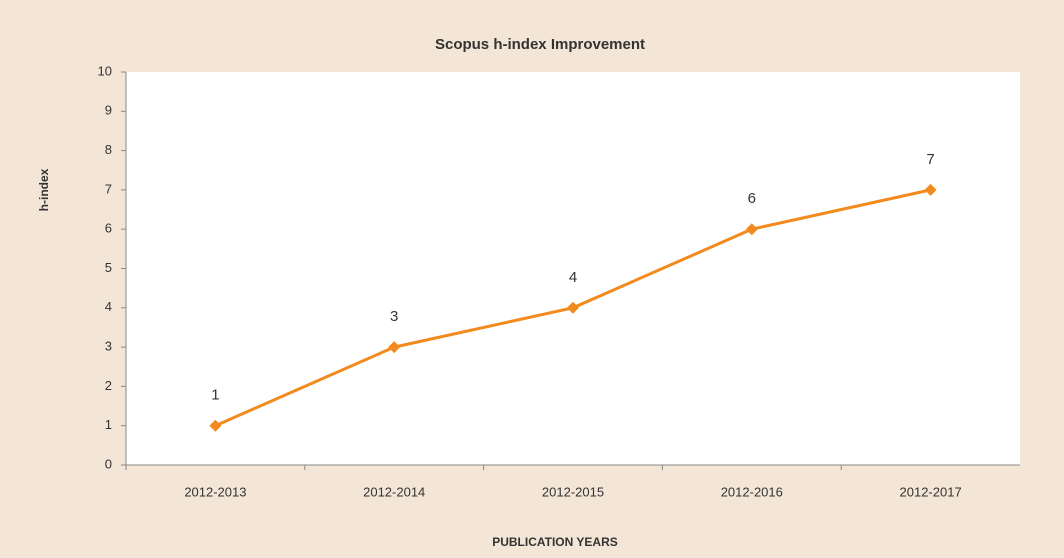 This screenshot has width=1064, height=558. I want to click on x-tick-label: 2012-2015, so click(573, 491).